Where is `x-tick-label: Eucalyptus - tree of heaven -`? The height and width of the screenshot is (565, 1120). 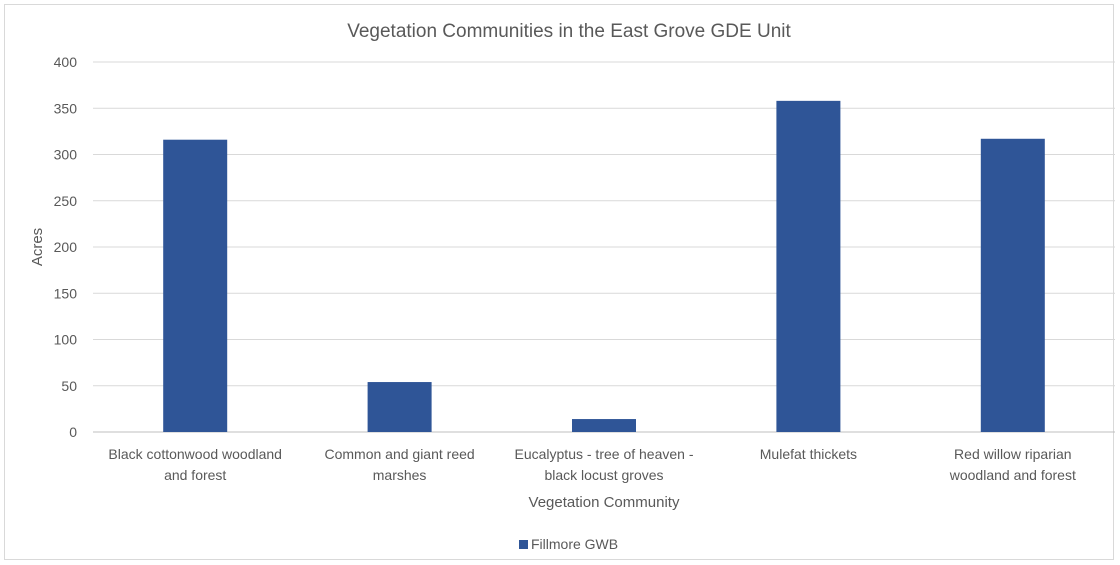
x-tick-label: Eucalyptus - tree of heaven - is located at coordinates (604, 454).